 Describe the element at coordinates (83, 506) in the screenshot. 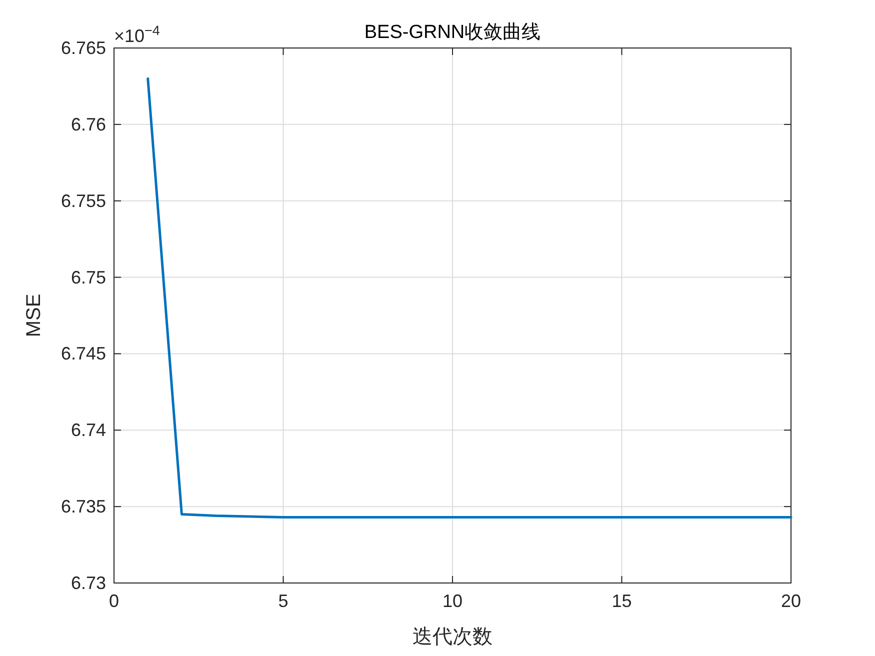

I see `y-tick-label: 6.735` at that location.